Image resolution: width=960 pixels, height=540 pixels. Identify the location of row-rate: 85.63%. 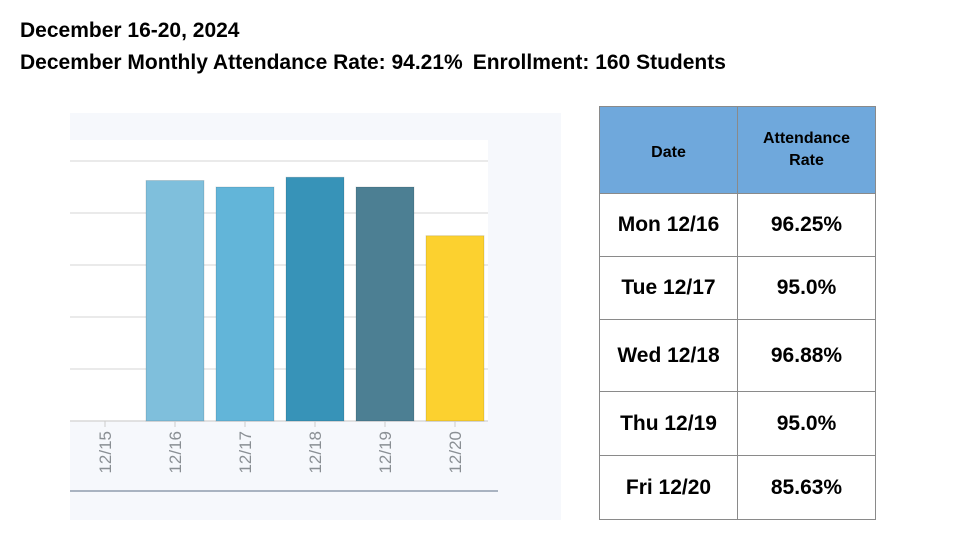
(806, 487).